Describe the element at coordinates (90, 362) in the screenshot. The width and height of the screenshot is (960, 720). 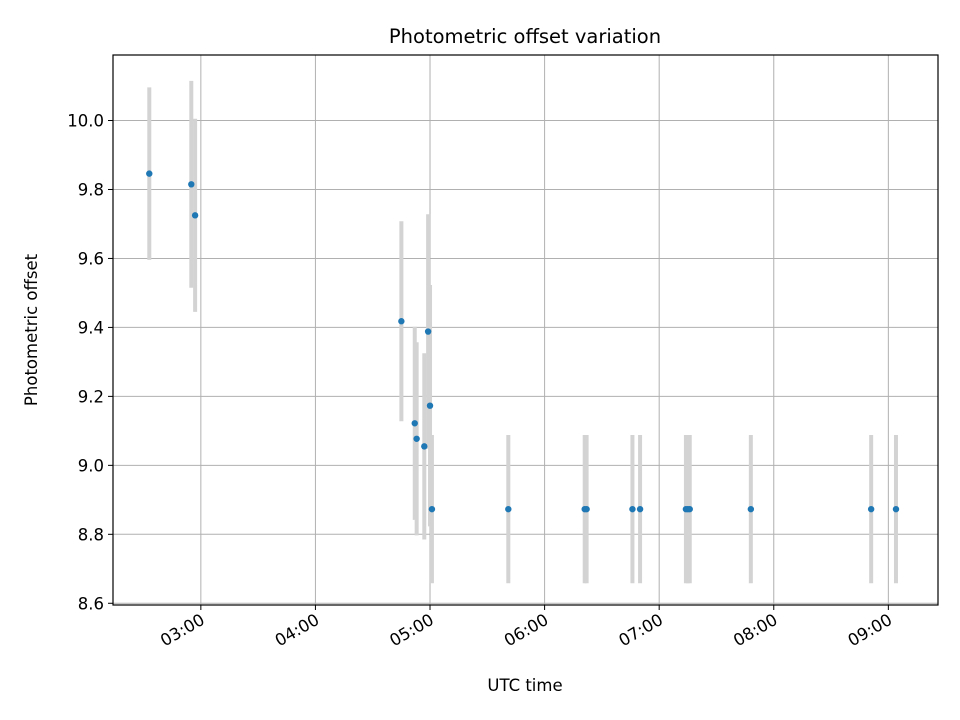
I see `y-axis-ticks: 8.6 8.8 9.0 9.2 9.4 9.6 9.8 10.0` at that location.